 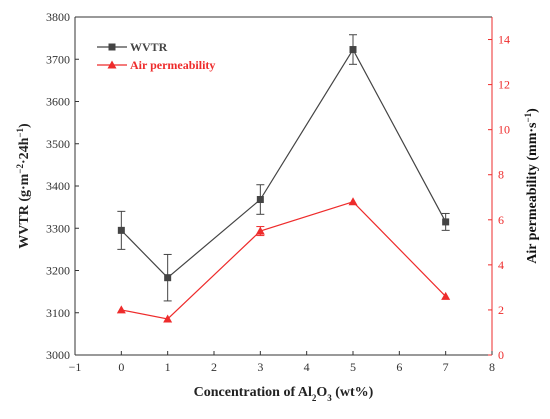 What do you see at coordinates (149, 47) in the screenshot?
I see `legend-wvtr-label: WVTR` at bounding box center [149, 47].